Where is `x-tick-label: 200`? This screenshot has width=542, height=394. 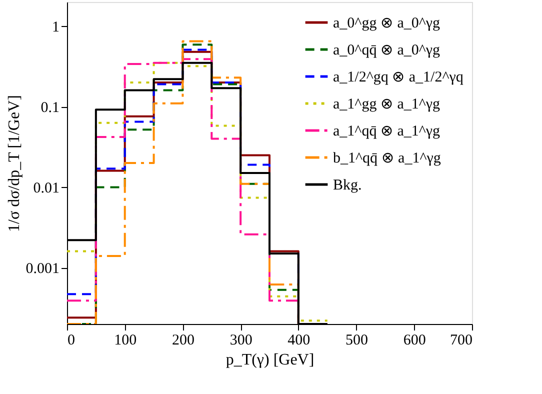
x-tick-label: 200 is located at coordinates (183, 340).